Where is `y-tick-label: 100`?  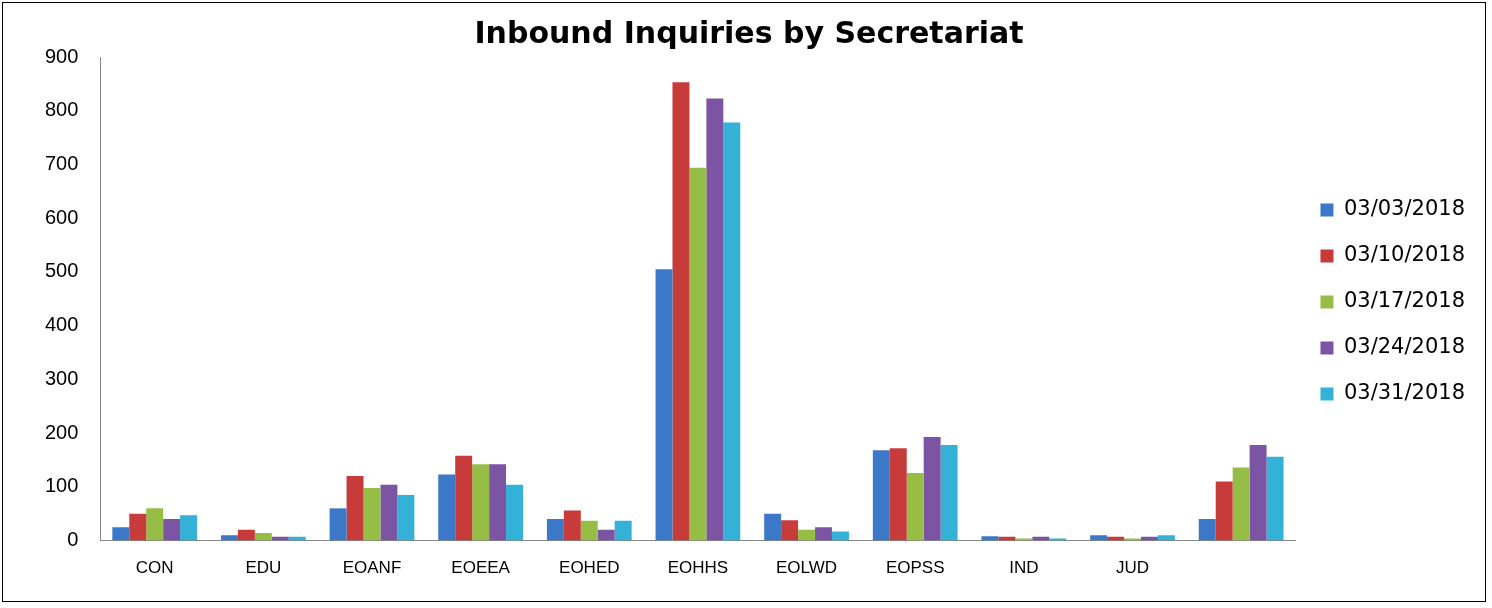
y-tick-label: 100 is located at coordinates (61, 485).